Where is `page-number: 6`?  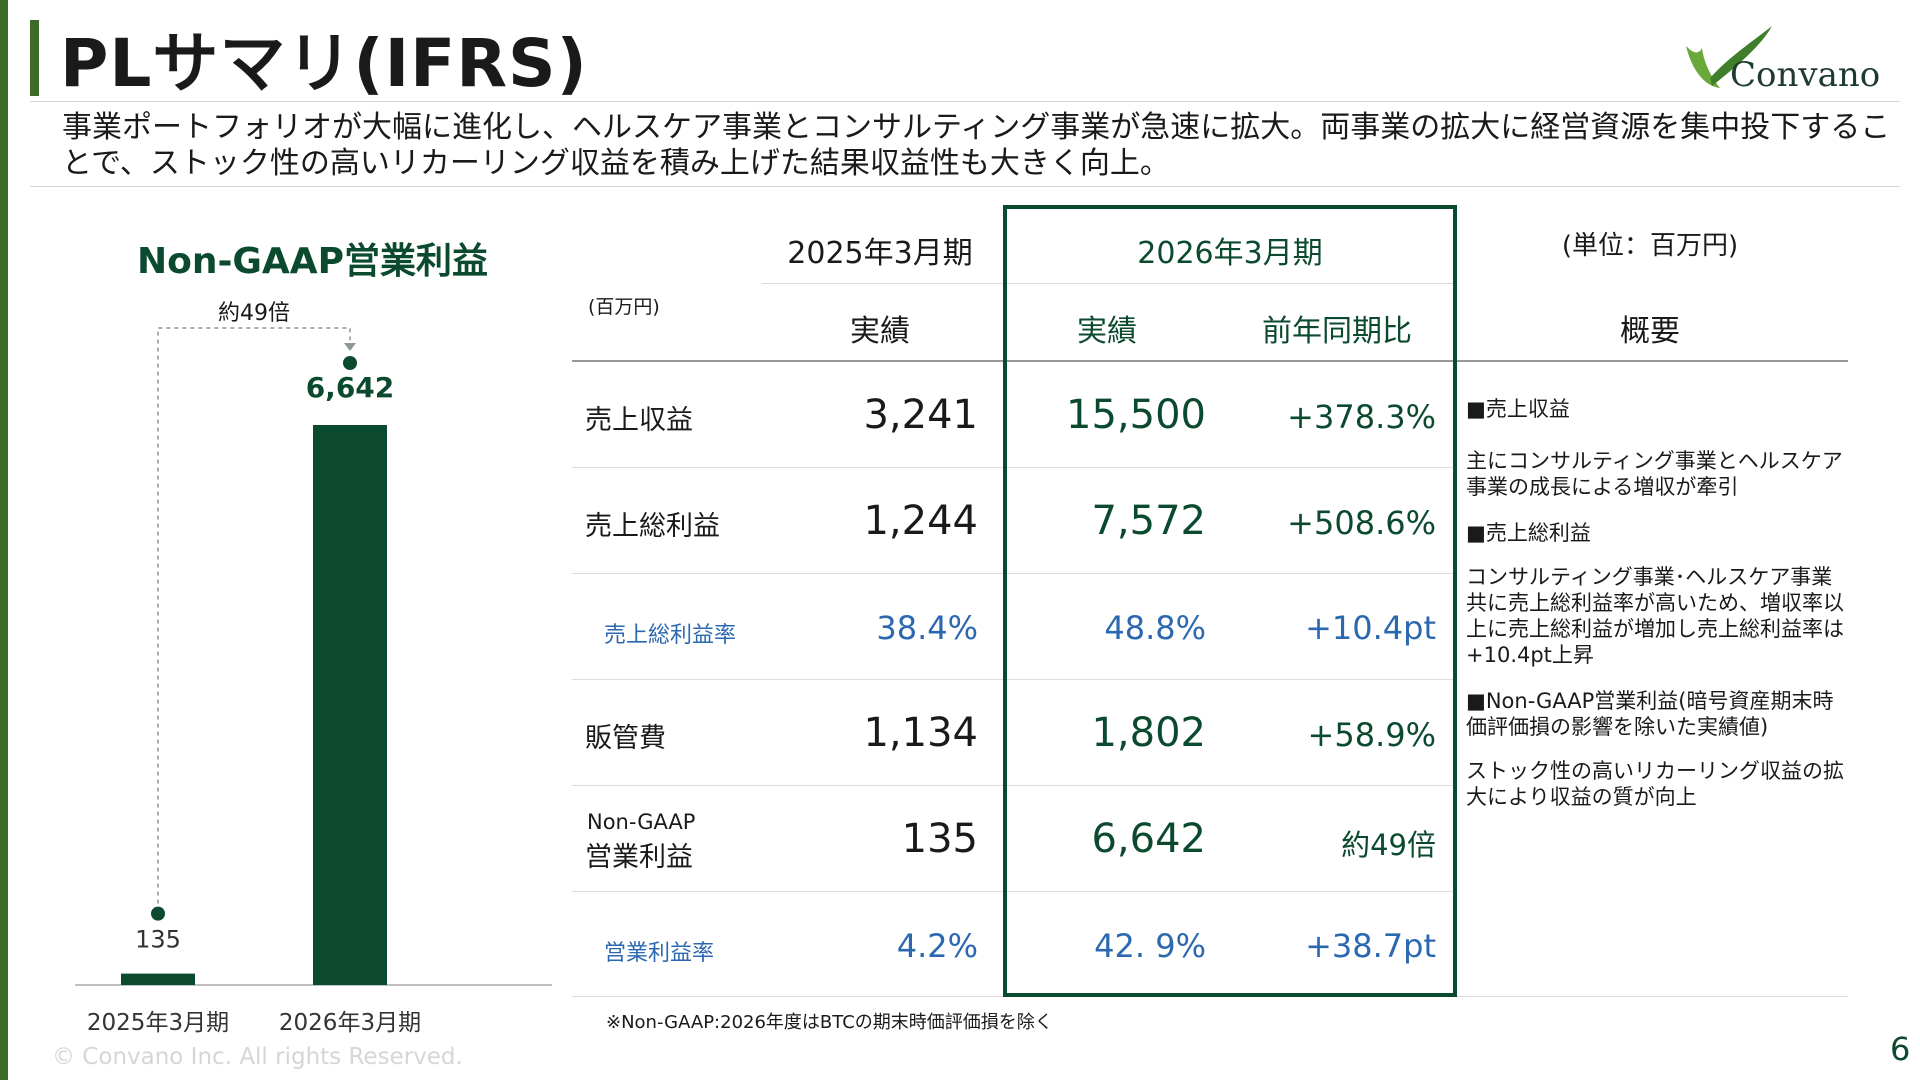 page-number: 6 is located at coordinates (1900, 1049).